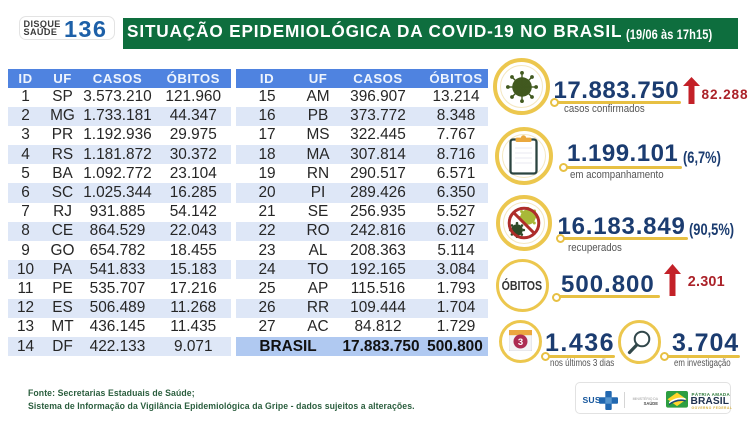 This screenshot has width=754, height=424. I want to click on svg-text: 3, so click(520, 342).